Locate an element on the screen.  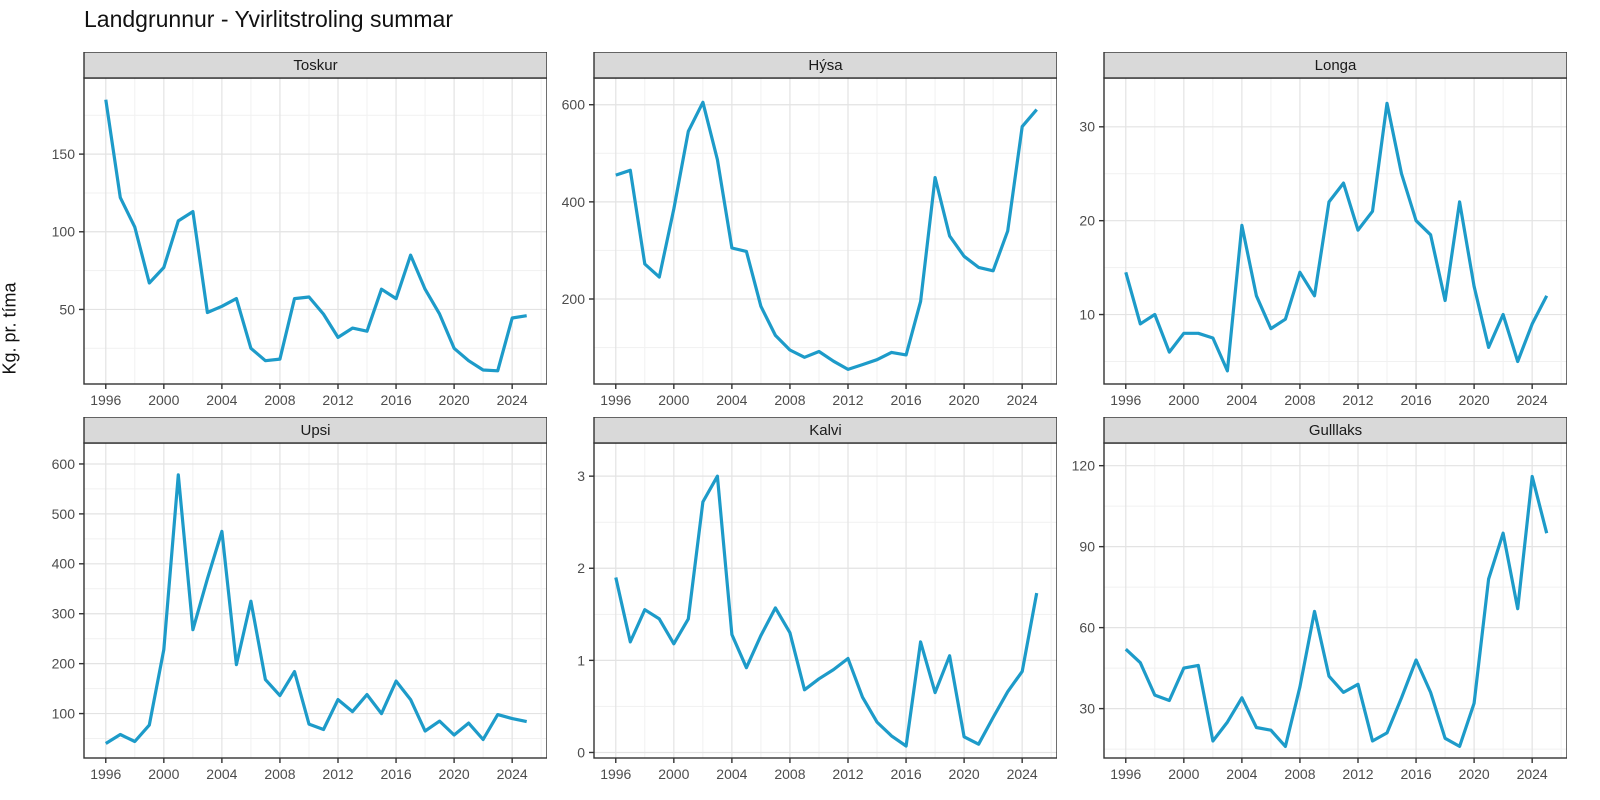
y-tick-label: 50 is located at coordinates (67, 309).